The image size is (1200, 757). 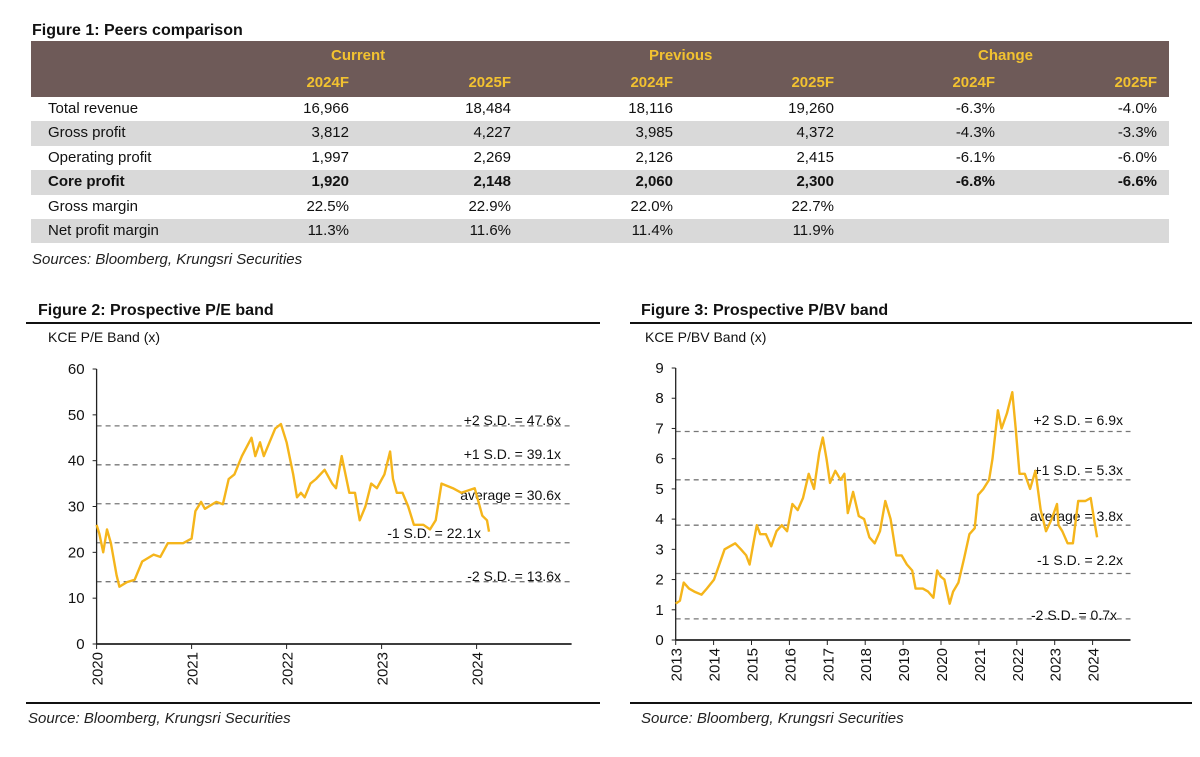 I want to click on x-tick-label: 2017, so click(x=828, y=664).